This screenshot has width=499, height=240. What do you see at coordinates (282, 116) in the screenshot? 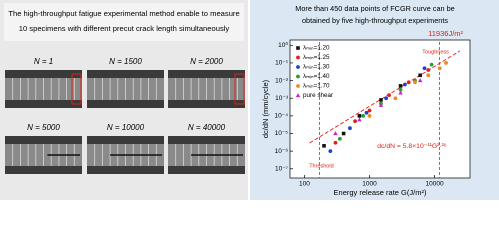
I see `y-tick-label: 10⁻⁴` at bounding box center [282, 116].